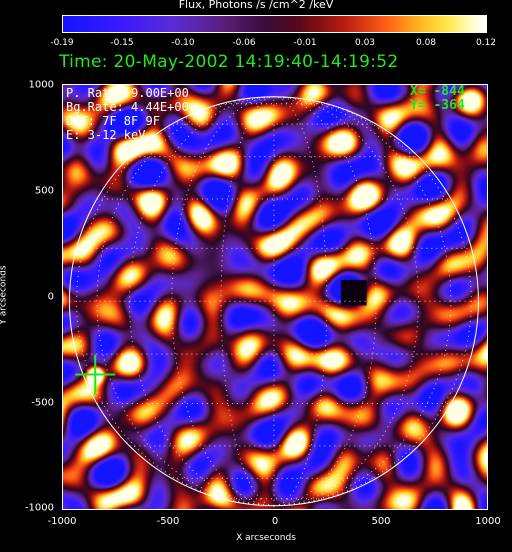  What do you see at coordinates (183, 43) in the screenshot?
I see `colorbar-tick: -0.10` at bounding box center [183, 43].